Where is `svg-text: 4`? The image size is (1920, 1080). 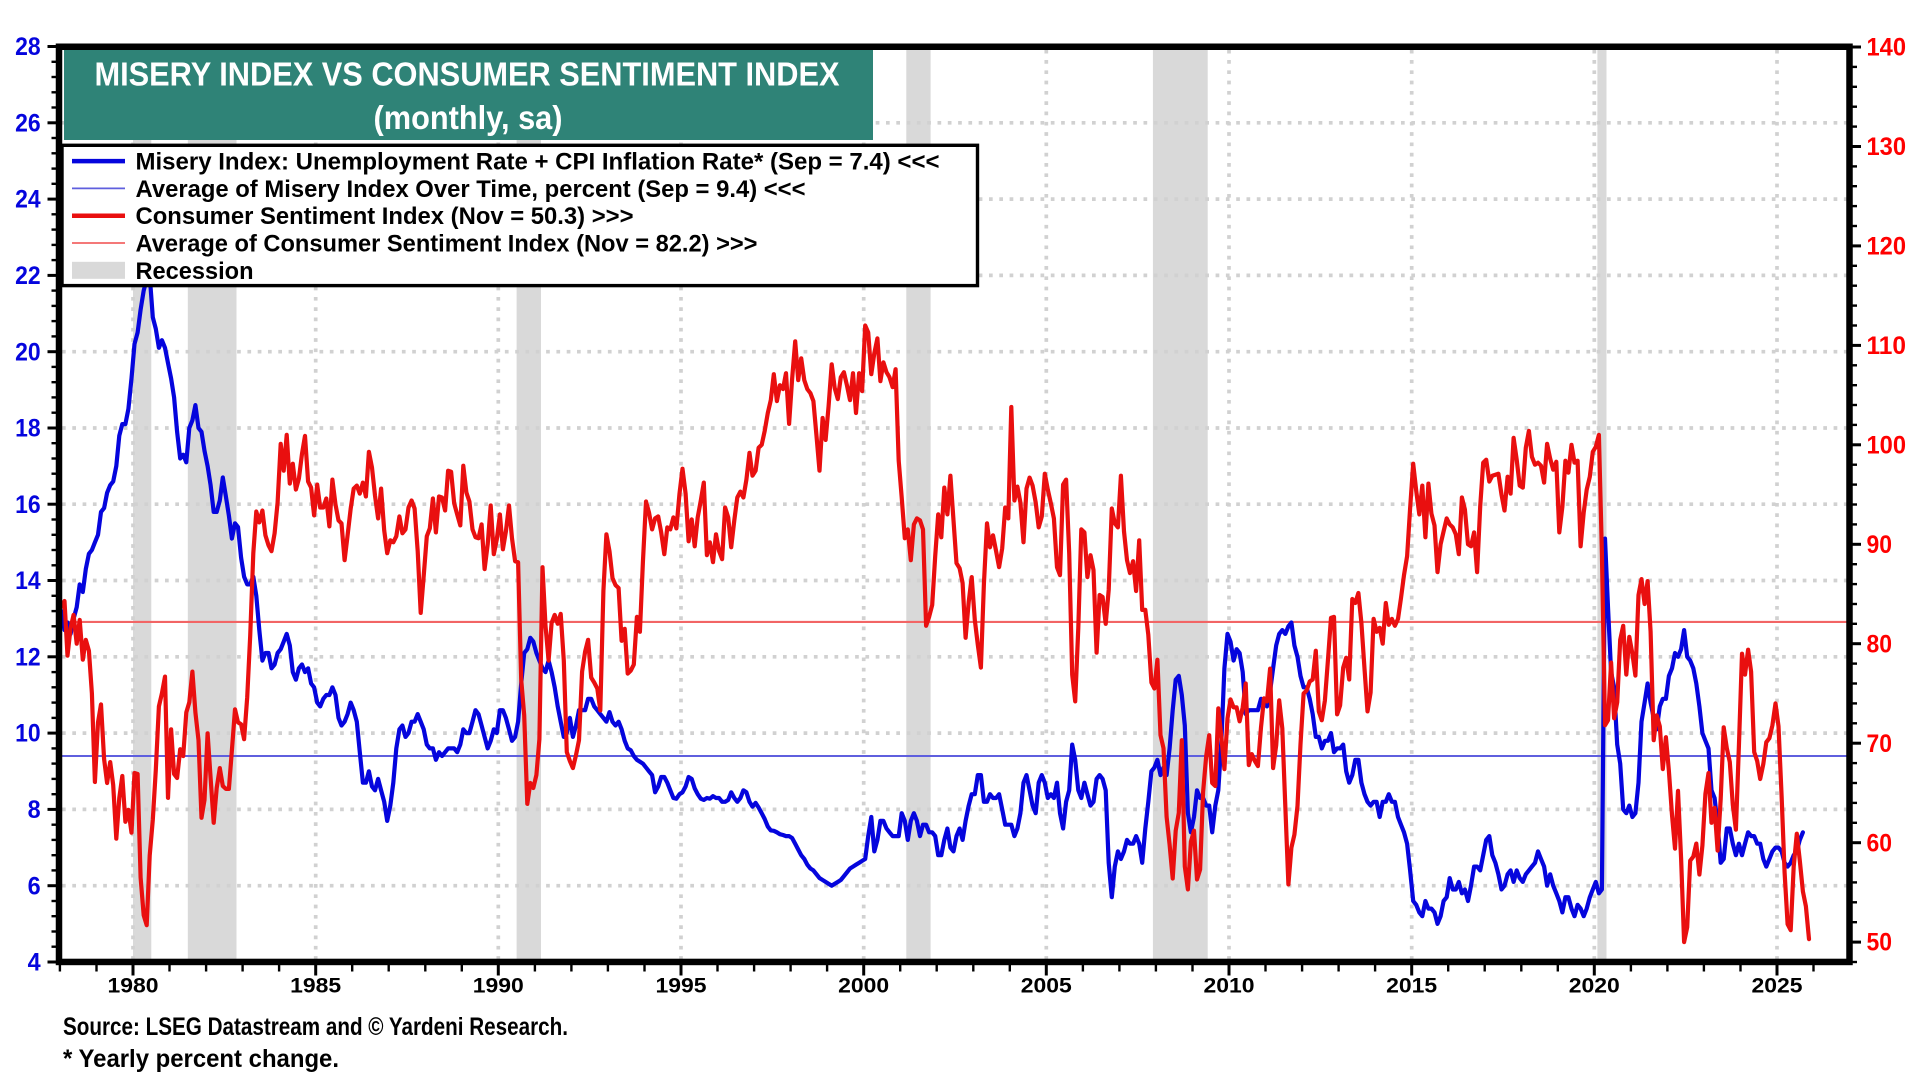 svg-text: 4 is located at coordinates (34, 963).